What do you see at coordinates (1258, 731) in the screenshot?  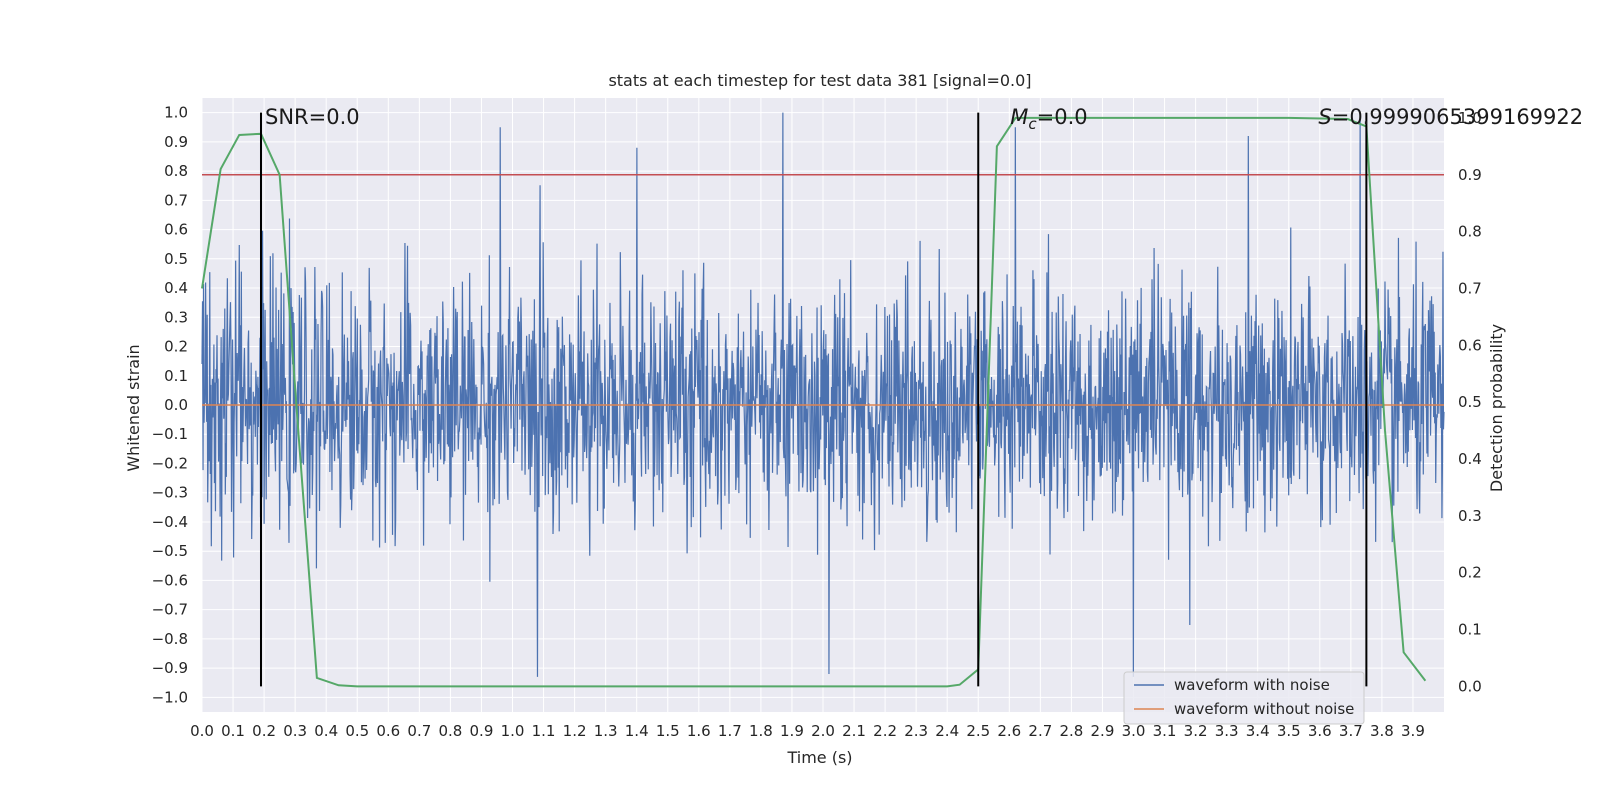 I see `x-tick-label: 3.4` at bounding box center [1258, 731].